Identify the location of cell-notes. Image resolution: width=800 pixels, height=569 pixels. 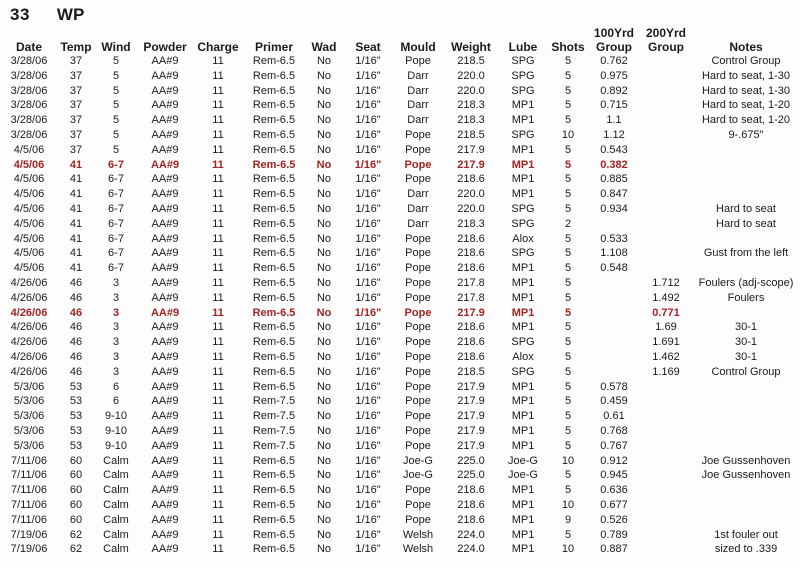
(746, 268).